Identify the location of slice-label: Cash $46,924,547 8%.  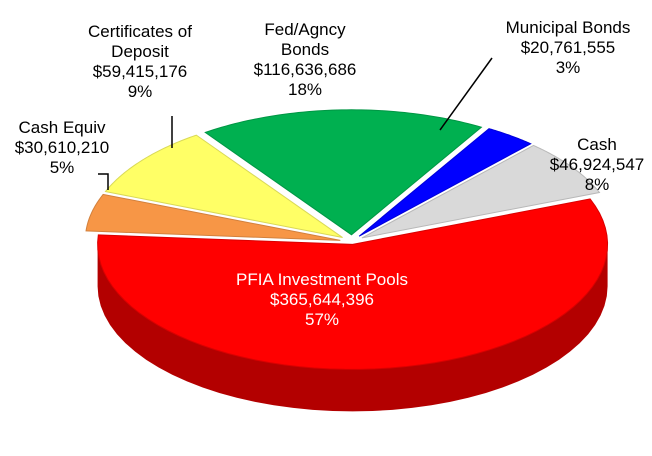
(592, 165).